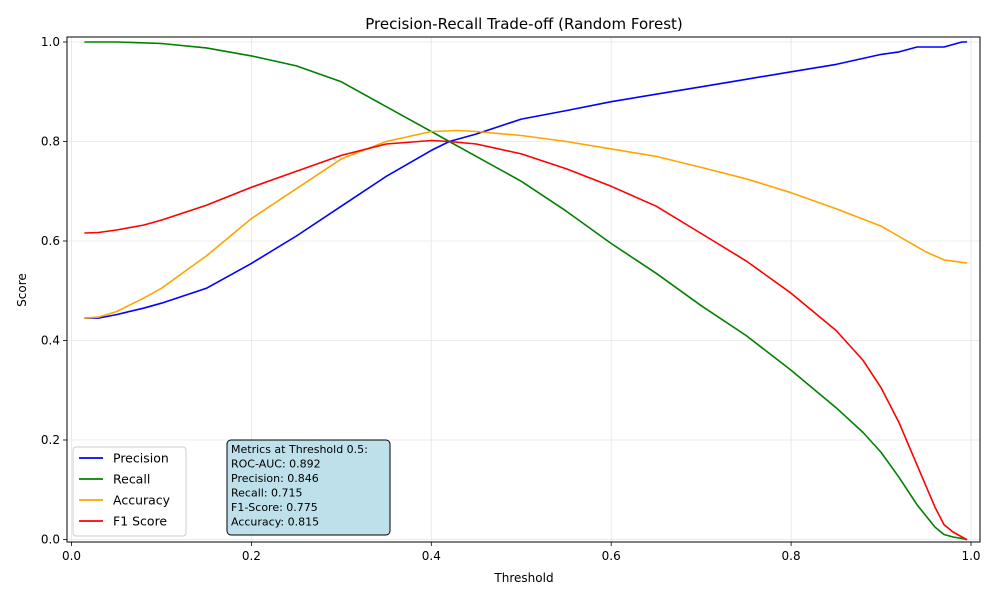  What do you see at coordinates (50, 440) in the screenshot?
I see `y-tick-label: 0.2` at bounding box center [50, 440].